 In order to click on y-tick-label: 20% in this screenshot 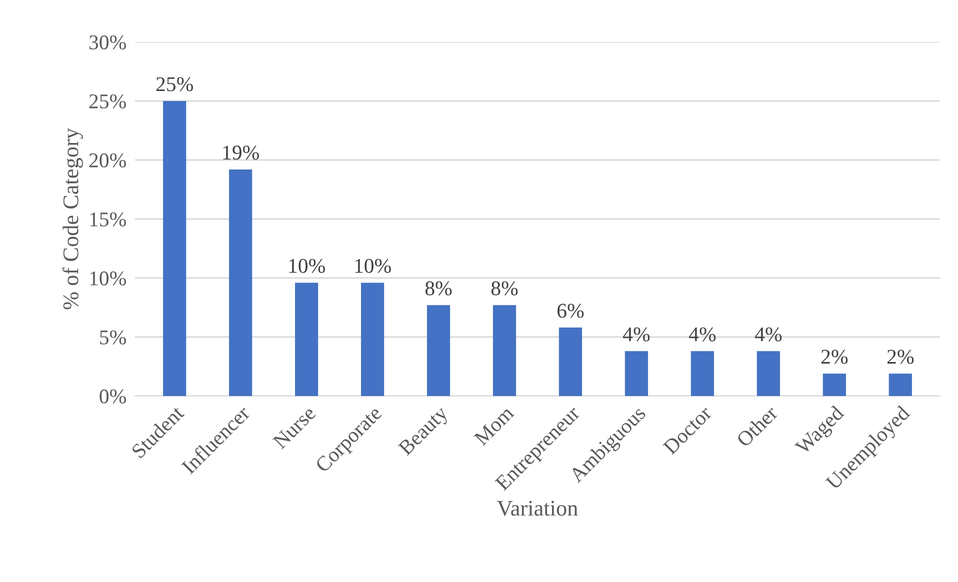, I will do `click(107, 160)`.